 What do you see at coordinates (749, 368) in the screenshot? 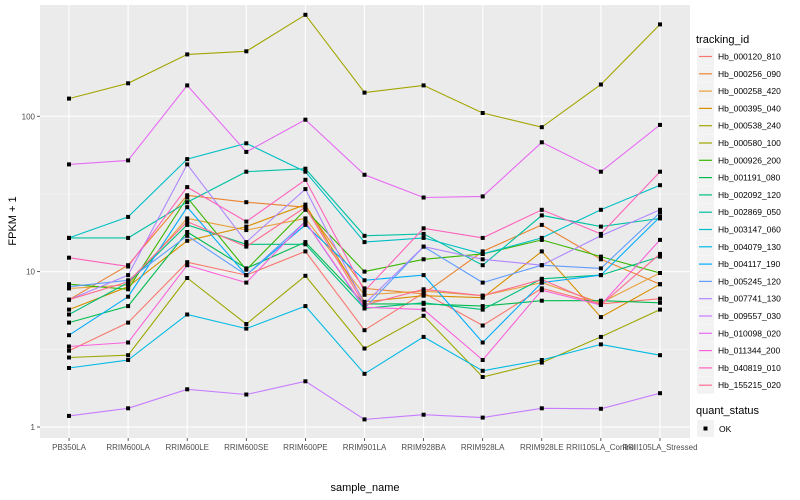
I see `legend-label: Hb_040819_010` at bounding box center [749, 368].